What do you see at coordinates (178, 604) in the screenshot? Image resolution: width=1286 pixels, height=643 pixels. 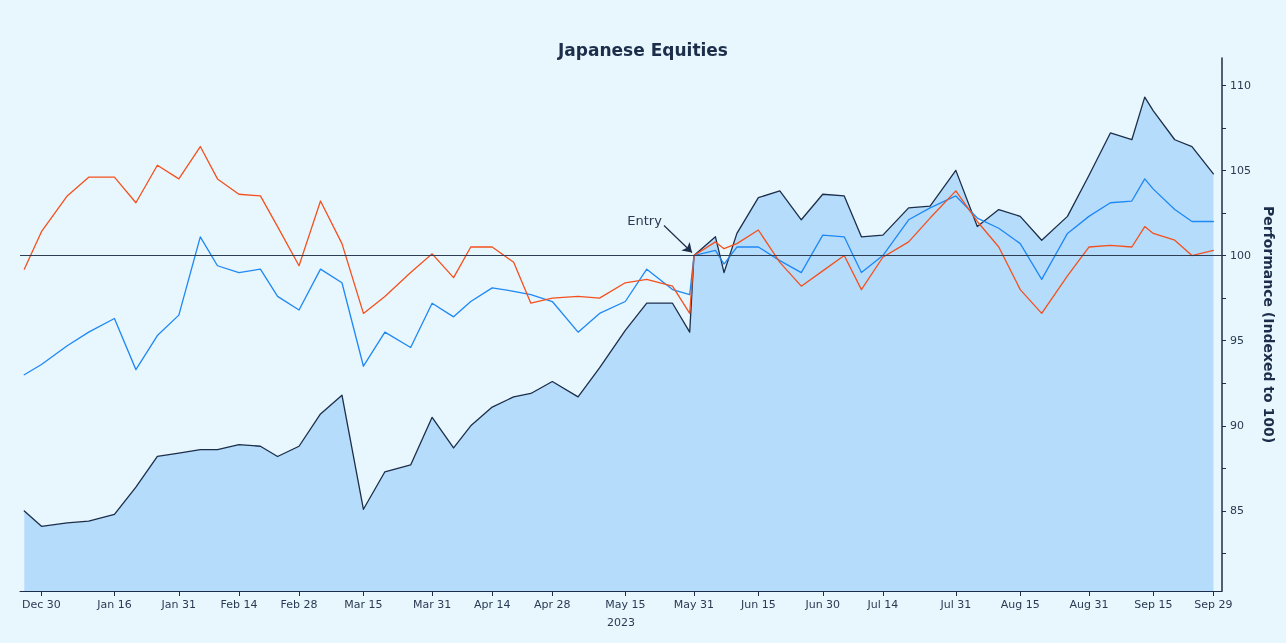 I see `x-tick-label: Jan 31` at bounding box center [178, 604].